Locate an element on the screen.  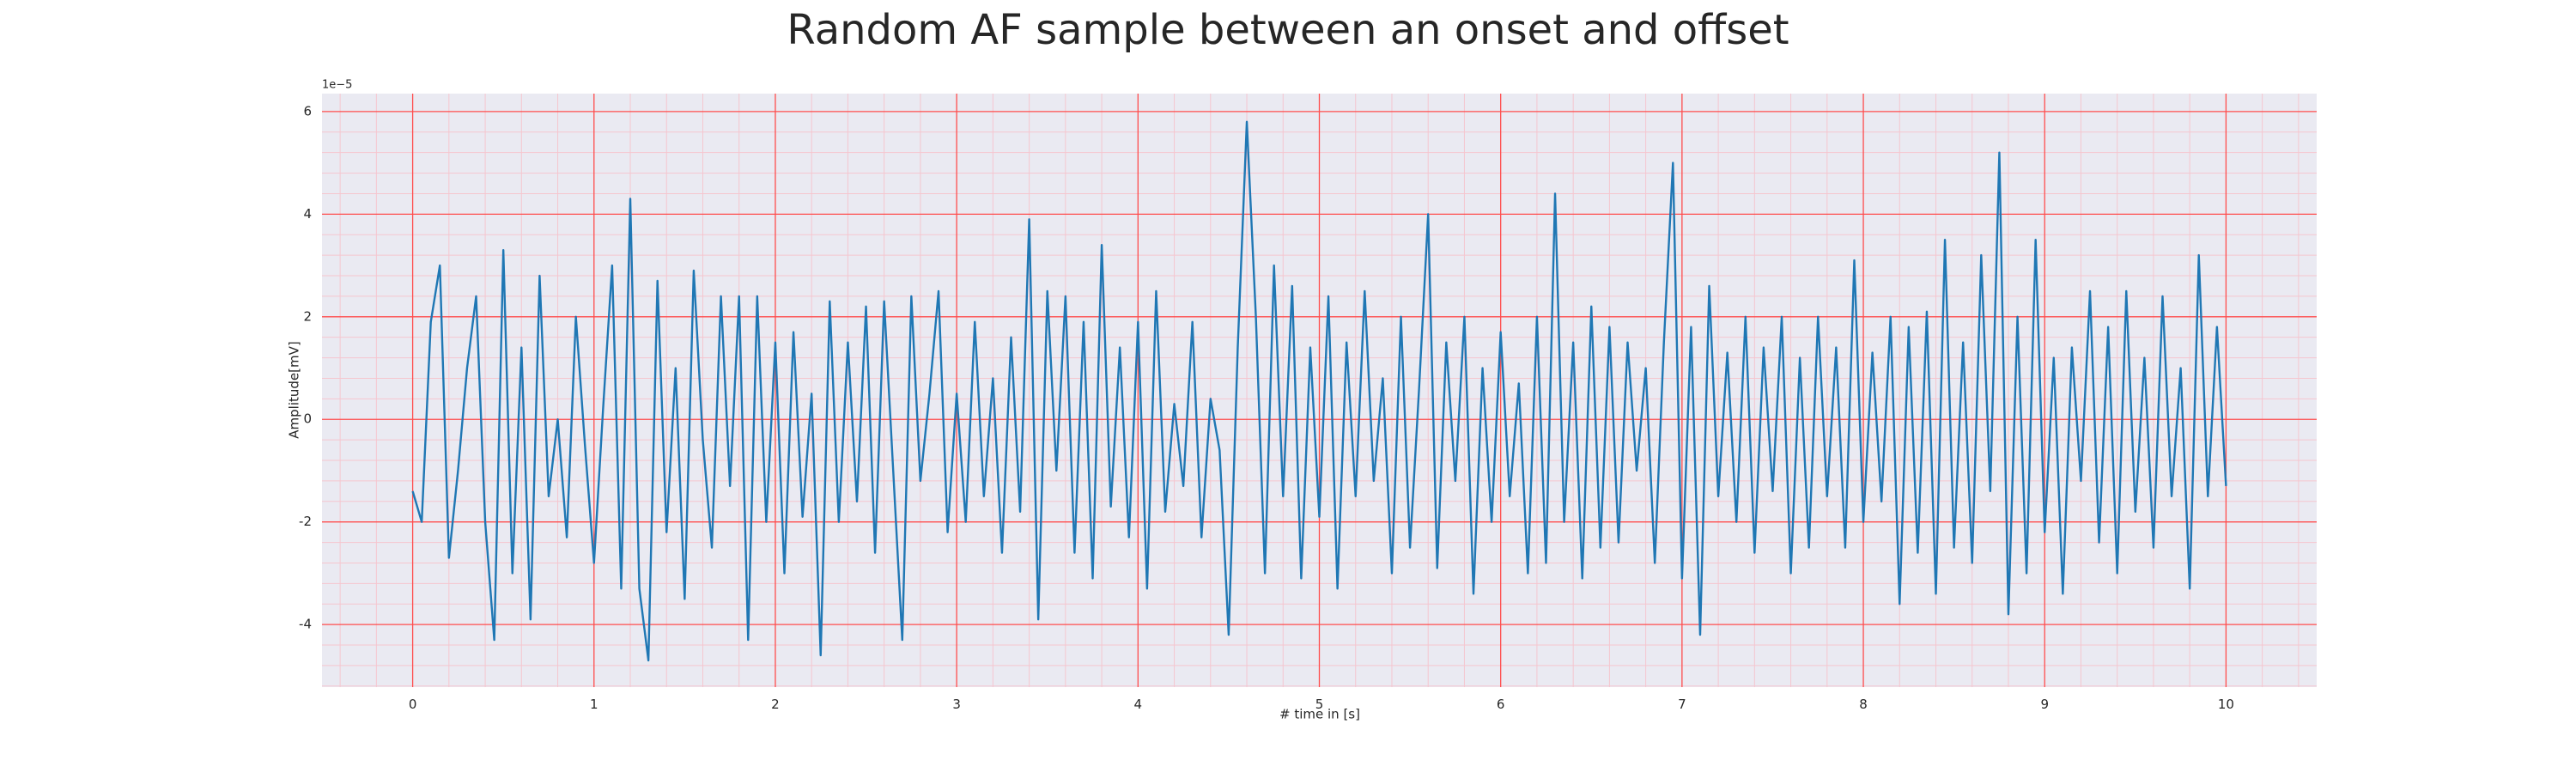
y-tick-label: 0 is located at coordinates (307, 419).